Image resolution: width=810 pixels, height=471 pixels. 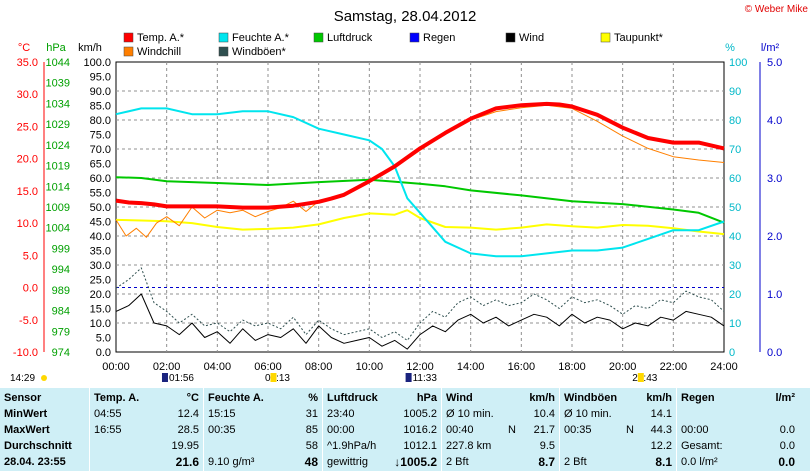 I want to click on legend-label: Temp. A.*, so click(x=161, y=38).